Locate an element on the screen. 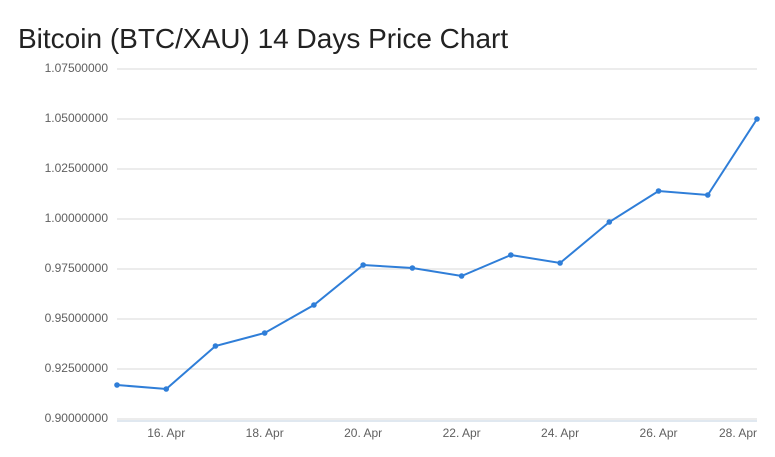  y-tick-label: 0.97500000 is located at coordinates (77, 268).